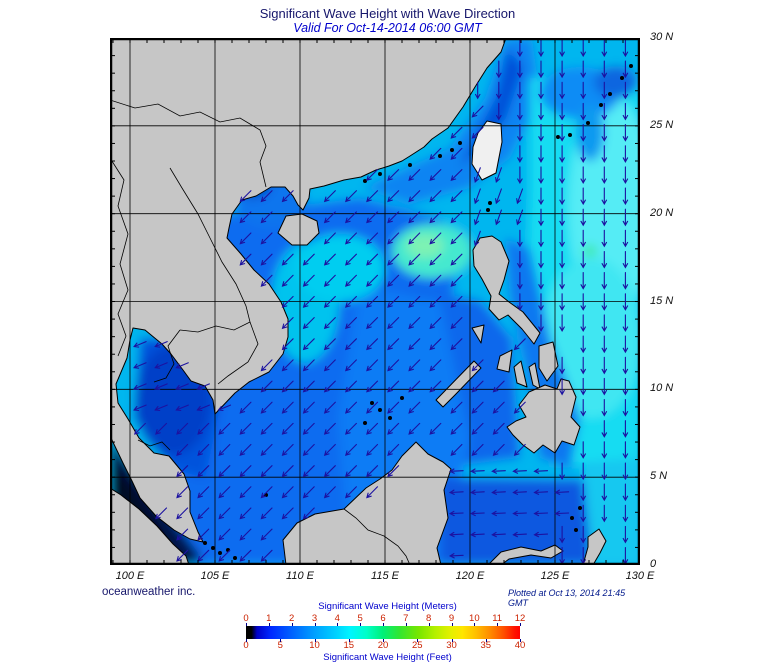 The height and width of the screenshot is (665, 775). What do you see at coordinates (659, 476) in the screenshot?
I see `lat-label: 5 N` at bounding box center [659, 476].